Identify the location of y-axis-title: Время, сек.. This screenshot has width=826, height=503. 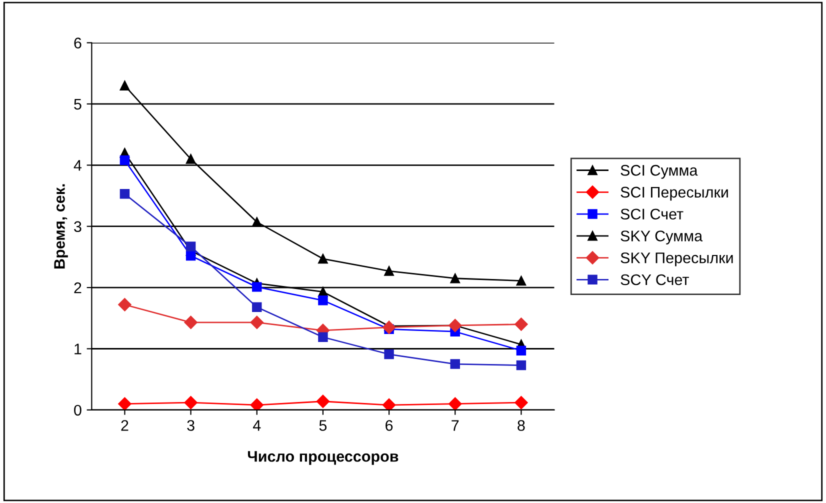
(61, 226).